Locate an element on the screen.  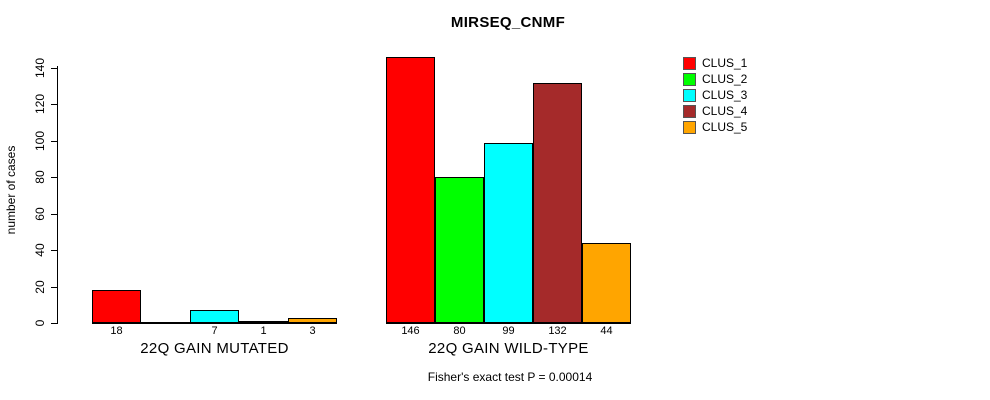
legend-item: CLUS_2 is located at coordinates (715, 79).